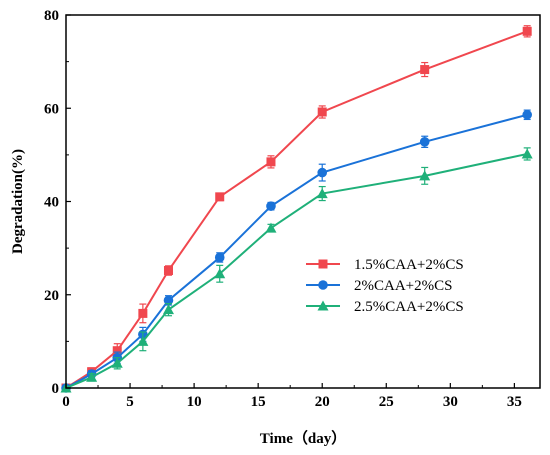  I want to click on y-tick-label: 40, so click(51, 203).